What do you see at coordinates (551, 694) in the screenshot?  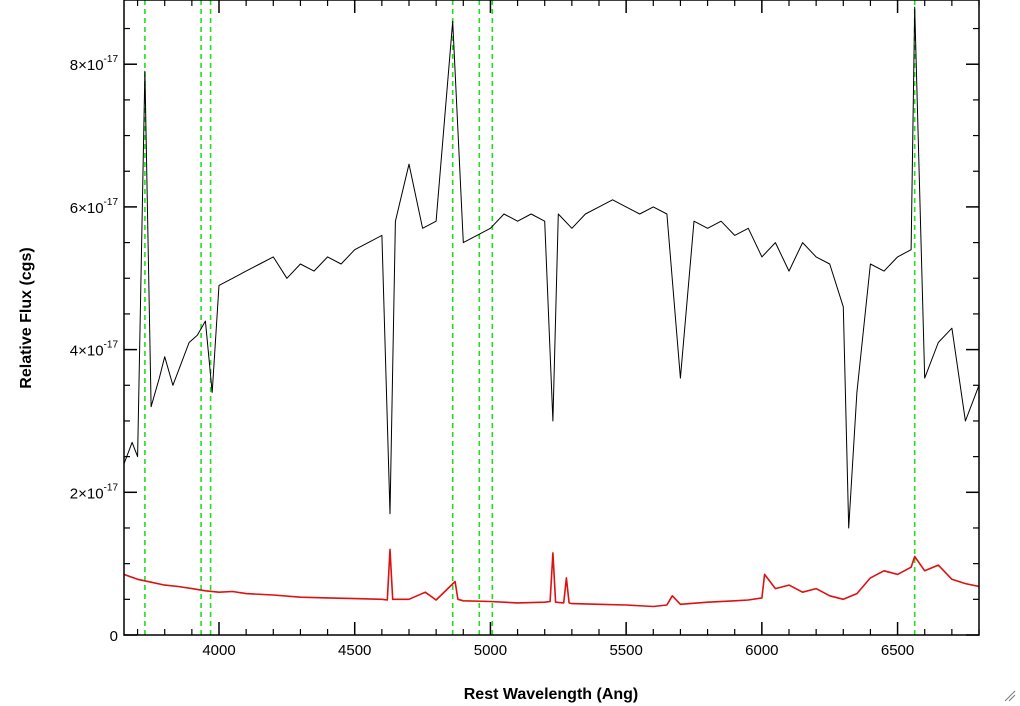 I see `x-axis-title: Rest Wavelength (Ang)` at bounding box center [551, 694].